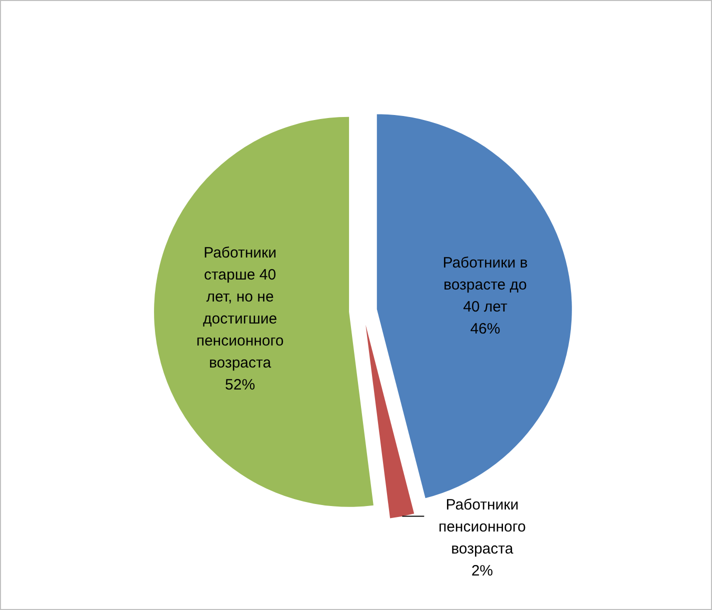 The width and height of the screenshot is (712, 610). I want to click on slice-label: Работники в возрасте до 40 лет, so click(485, 285).